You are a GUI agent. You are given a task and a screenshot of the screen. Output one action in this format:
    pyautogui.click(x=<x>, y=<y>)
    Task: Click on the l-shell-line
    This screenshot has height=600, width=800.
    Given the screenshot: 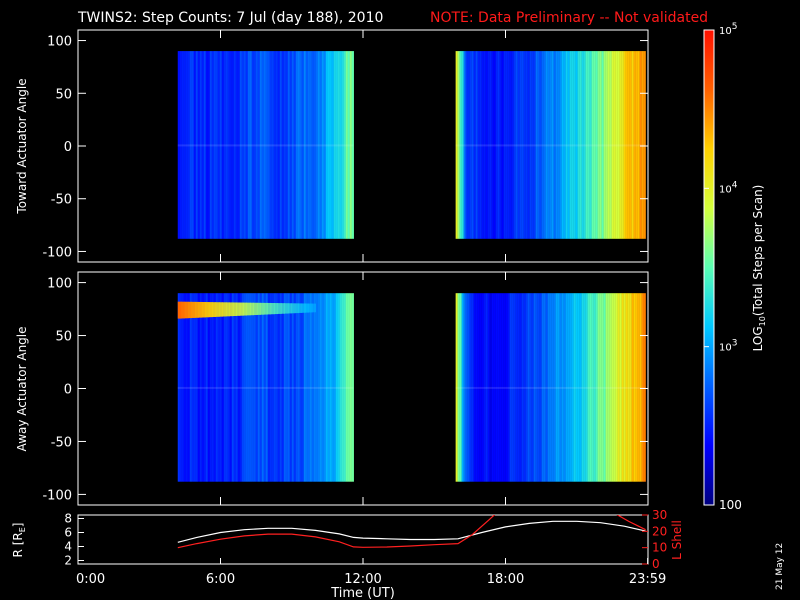 What is the action you would take?
    pyautogui.click(x=336, y=532)
    